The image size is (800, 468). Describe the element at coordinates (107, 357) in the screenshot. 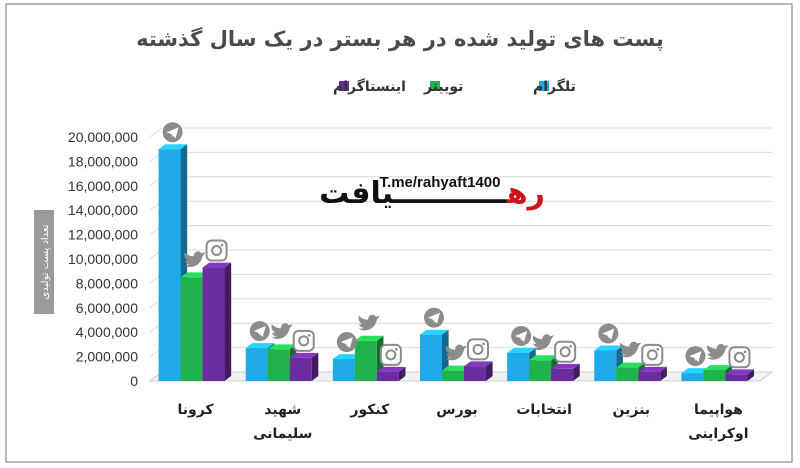

I see `y-tick-label: 2,000,000` at that location.